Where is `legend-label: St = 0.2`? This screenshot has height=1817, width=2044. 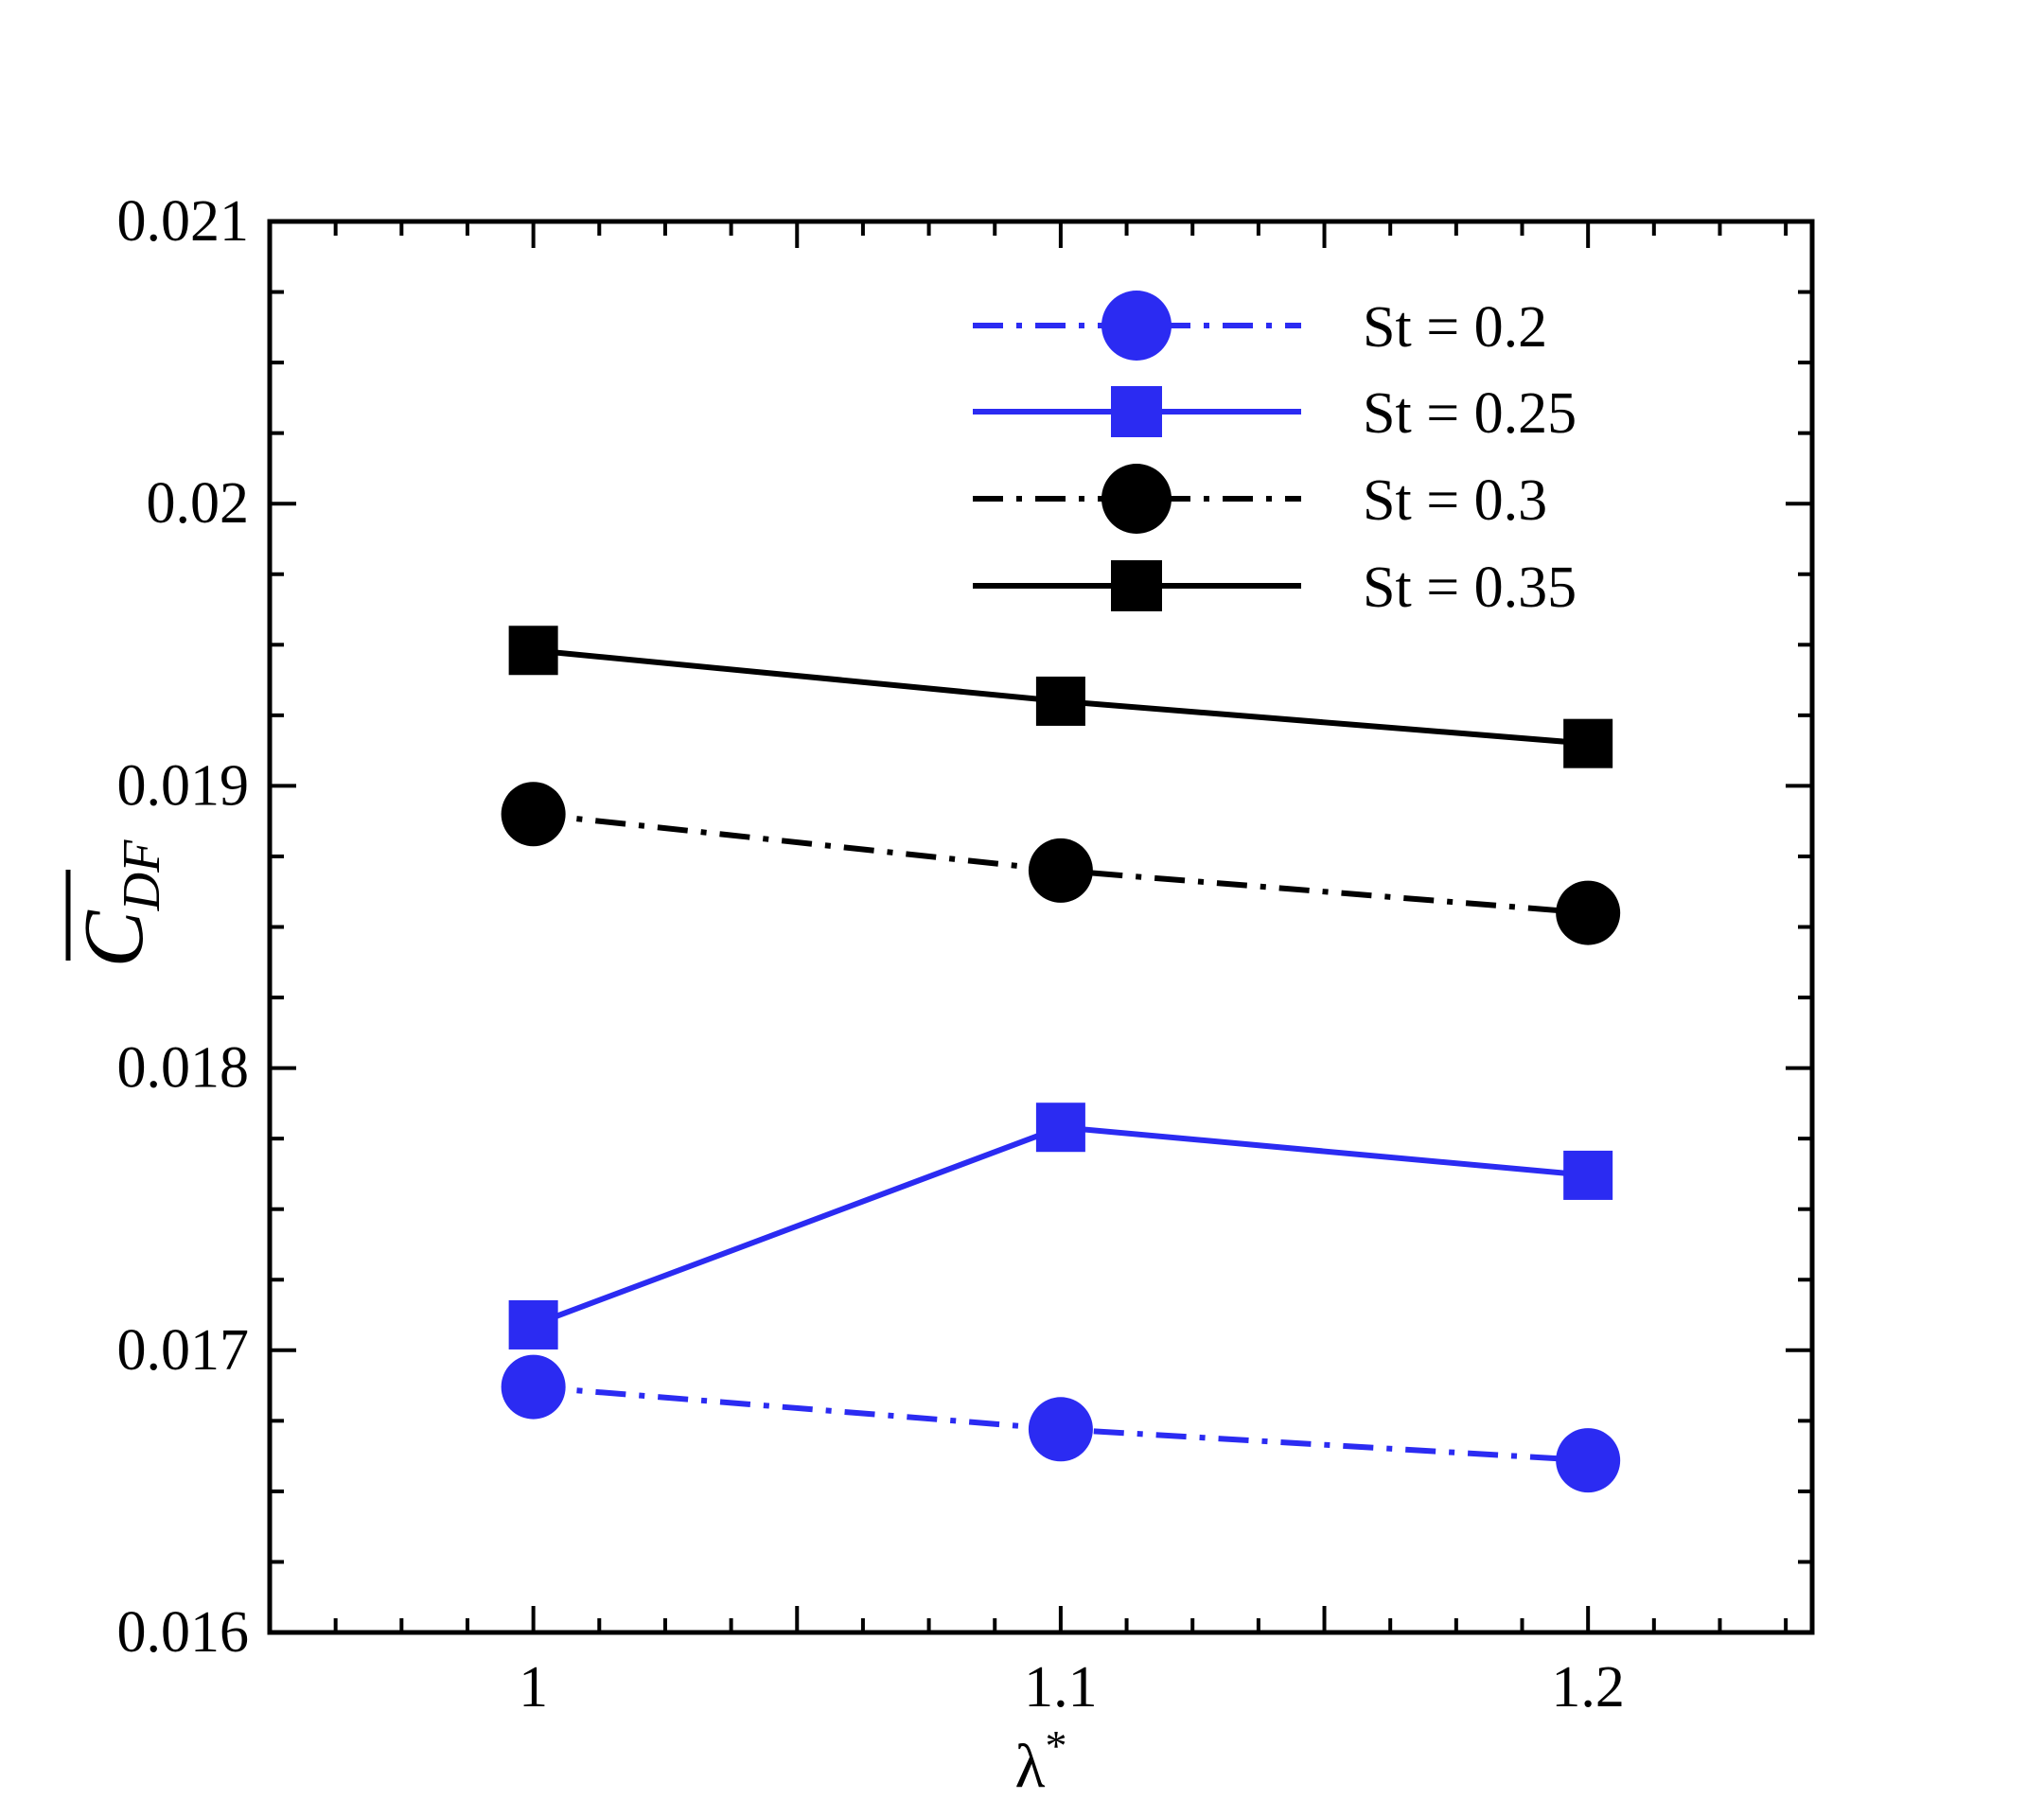
legend-label: St = 0.2 is located at coordinates (1455, 328).